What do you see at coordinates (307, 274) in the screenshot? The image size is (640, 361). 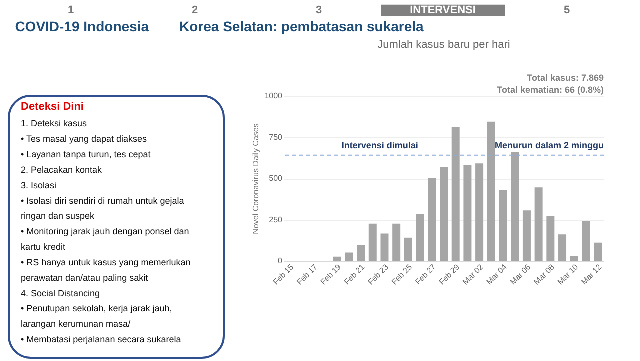 I see `x-tick-label: Feb 17` at bounding box center [307, 274].